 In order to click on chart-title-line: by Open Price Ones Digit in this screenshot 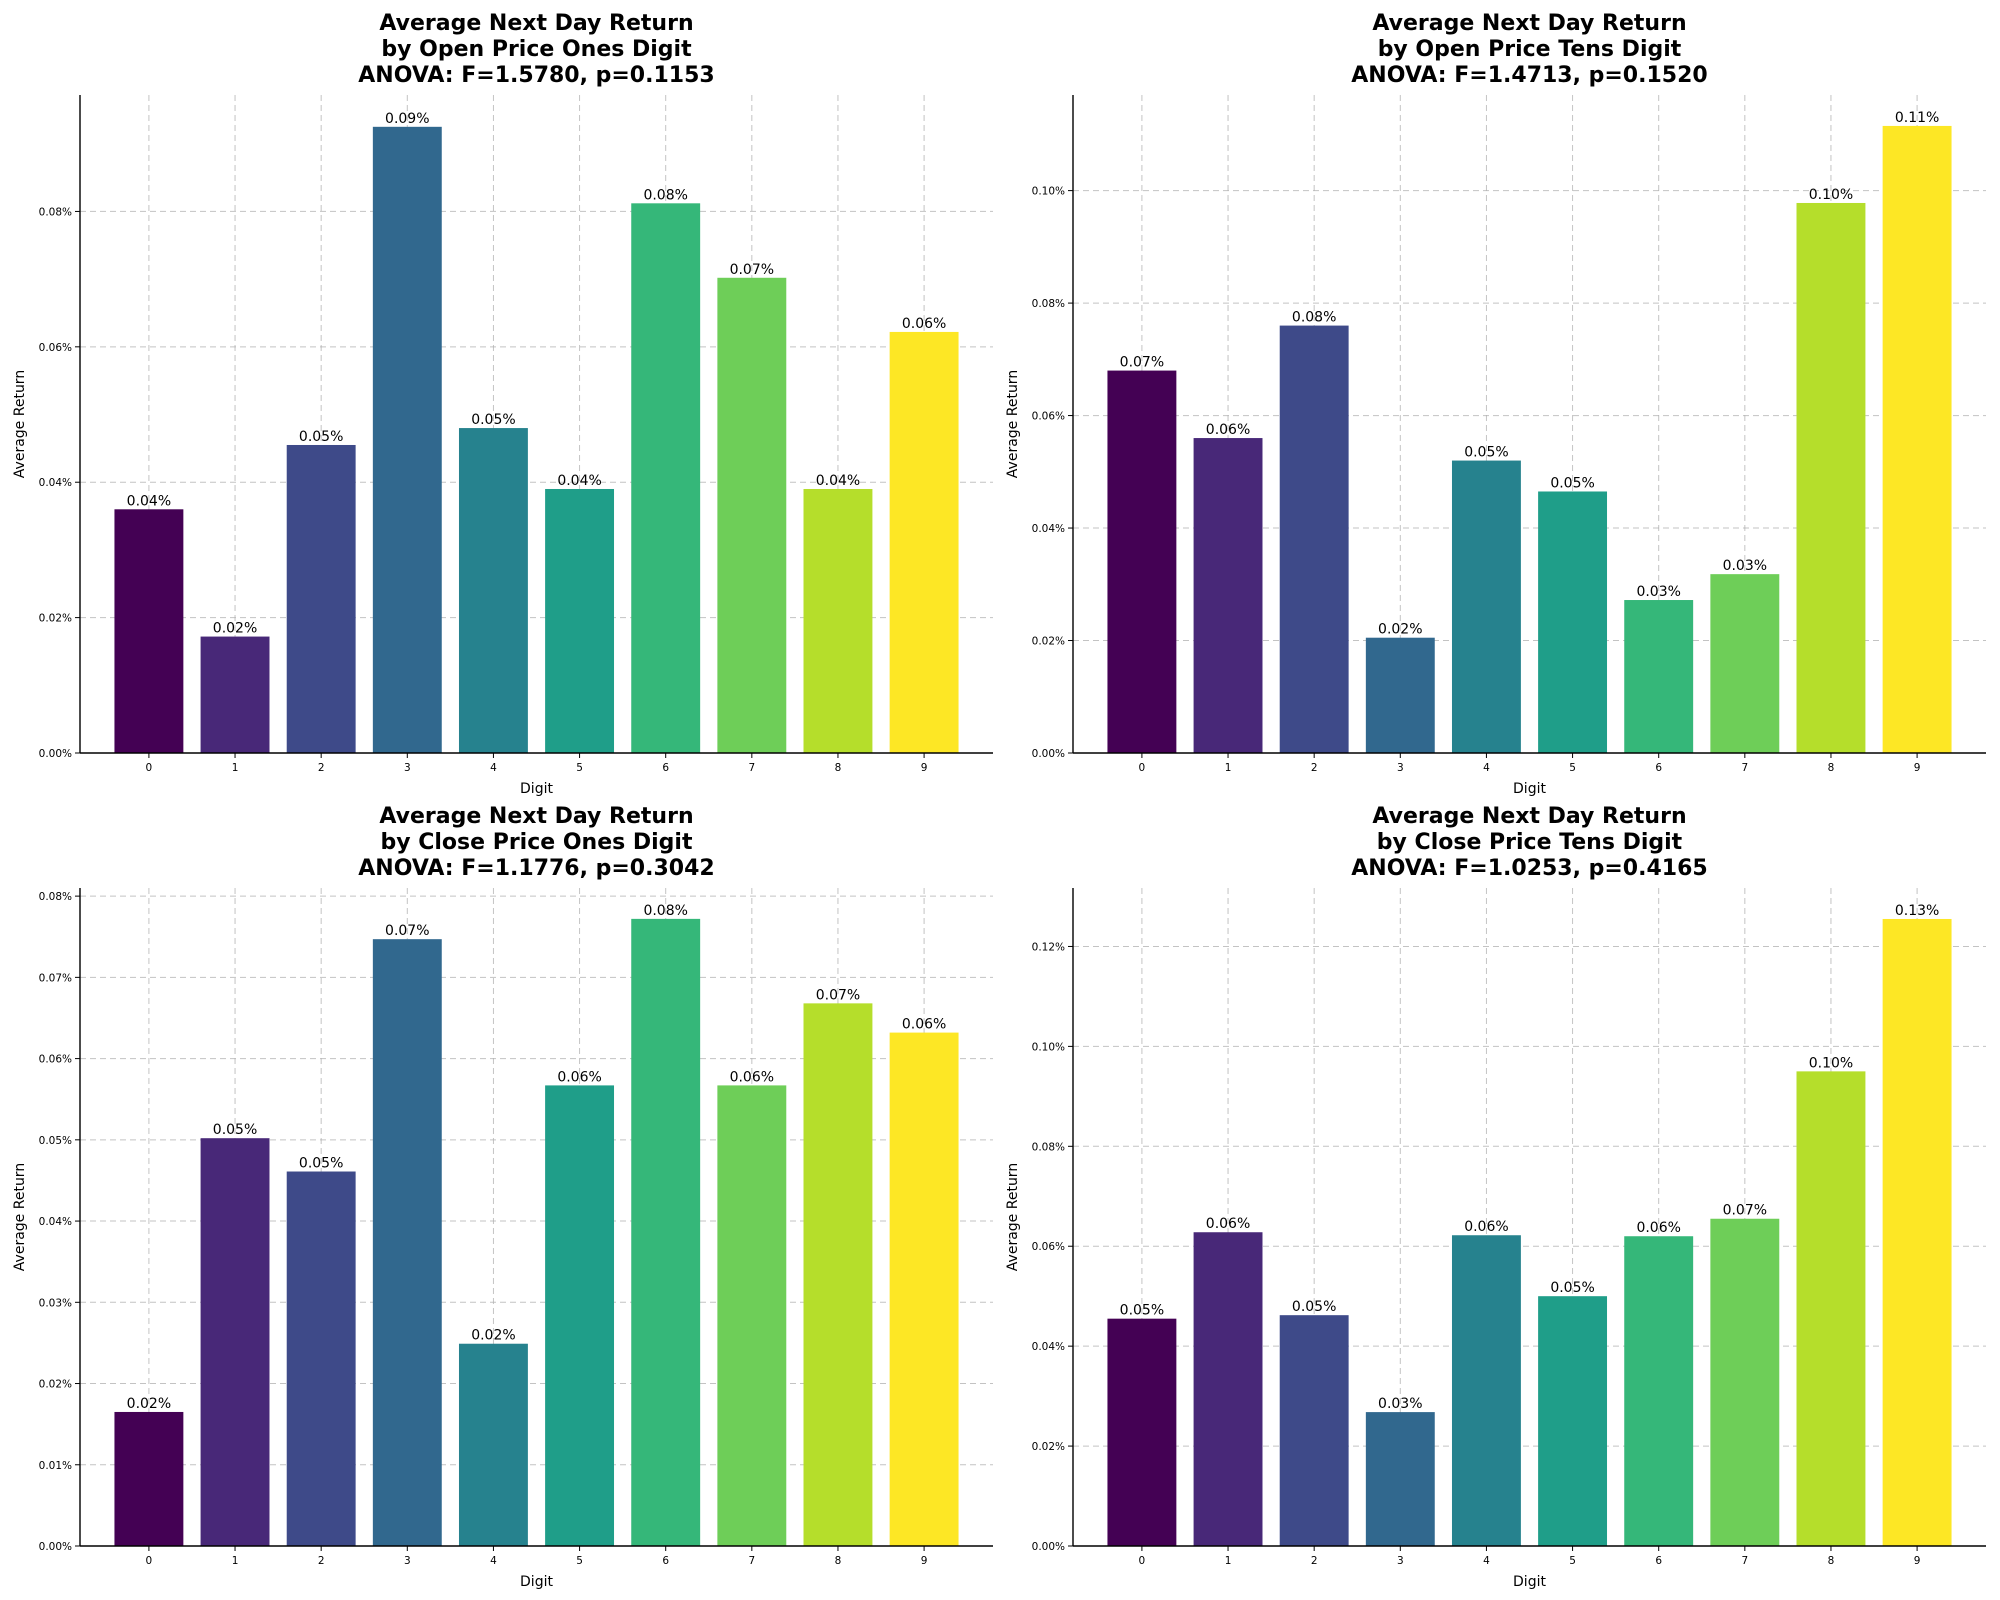, I will do `click(536, 49)`.